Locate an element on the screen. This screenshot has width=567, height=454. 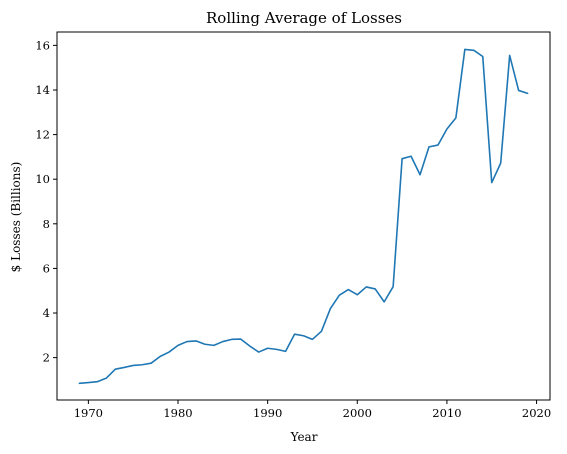
y-tick-label: 10 is located at coordinates (42, 179).